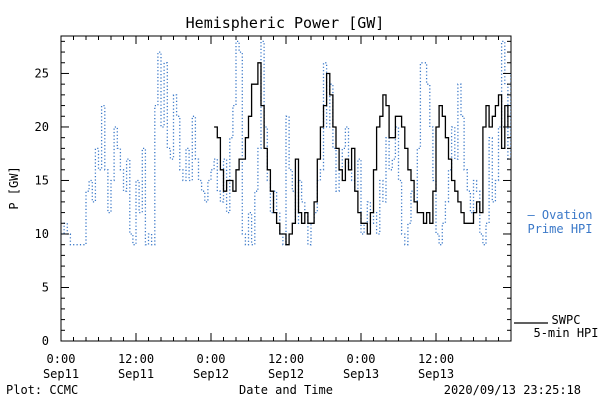 The height and width of the screenshot is (400, 600). Describe the element at coordinates (512, 390) in the screenshot. I see `plot-timestamp: 2020/09/13 23:25:18` at that location.